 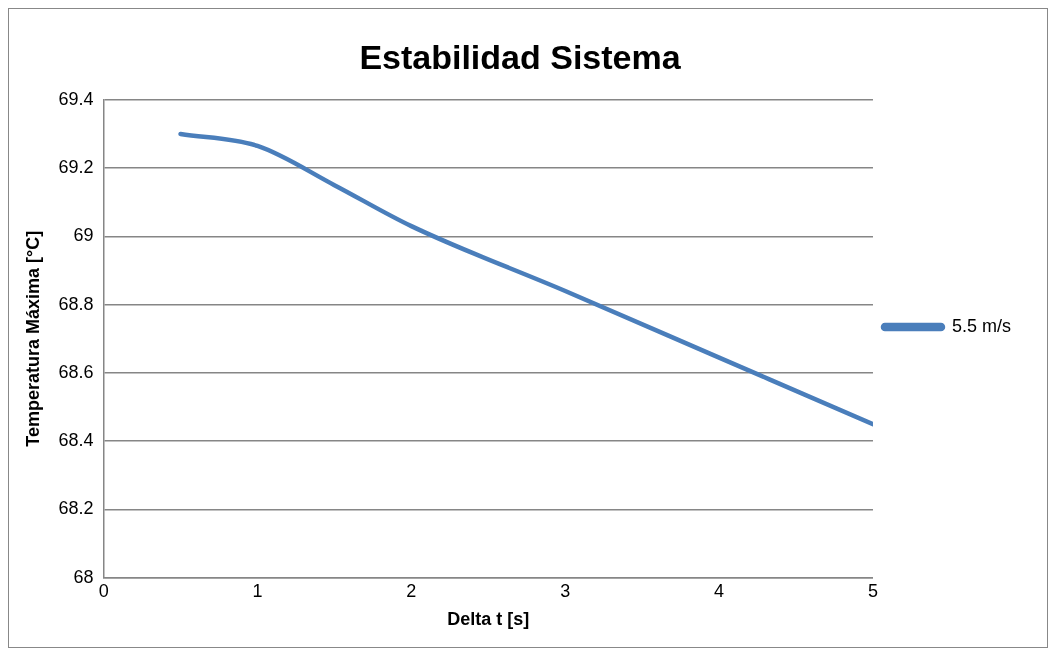 I want to click on x-tick-label: 3, so click(x=565, y=590).